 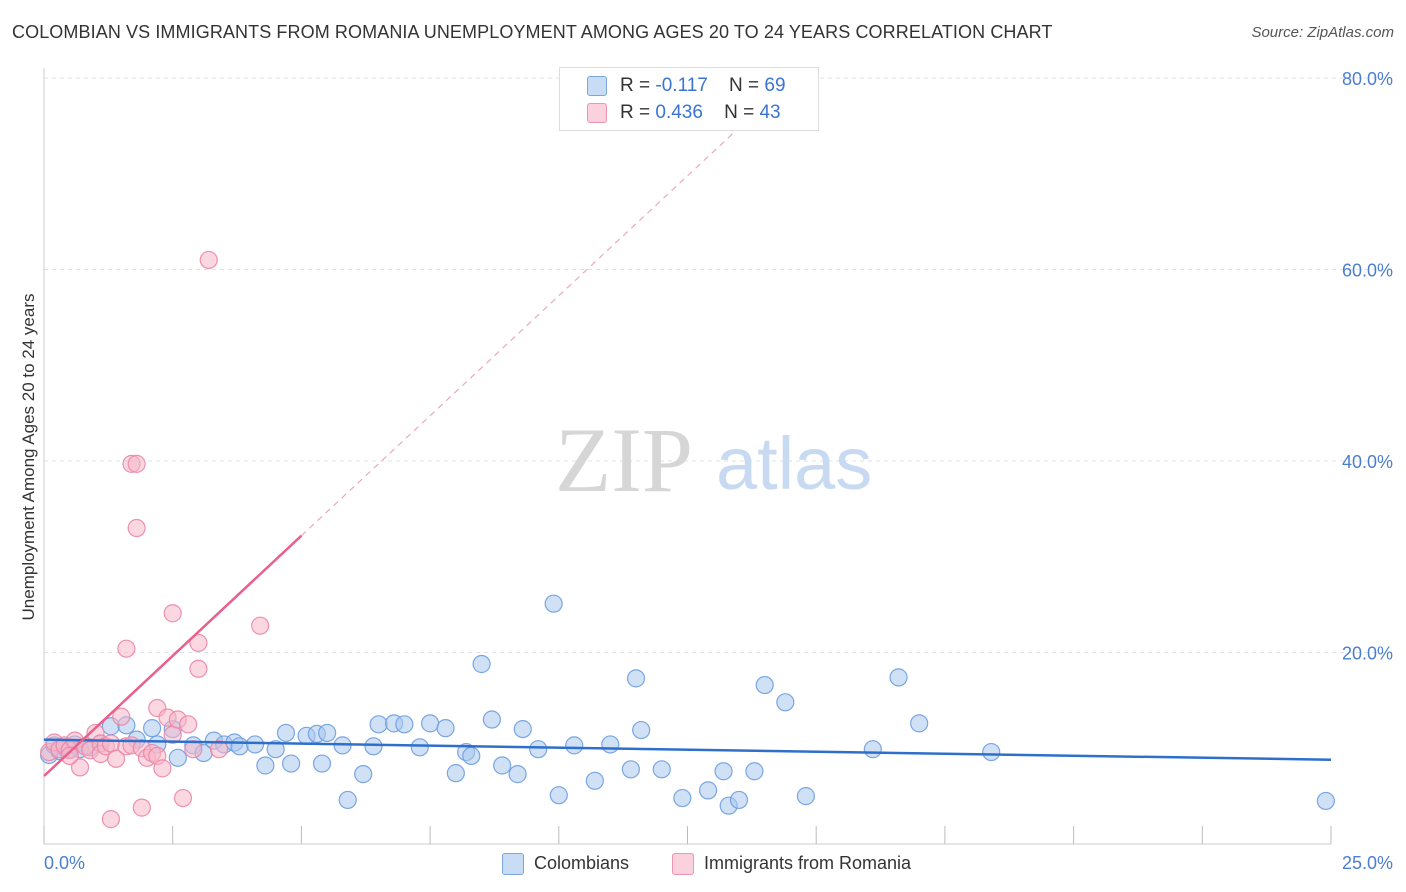 I want to click on y-tick-label: 80.0%, so click(x=1367, y=79).